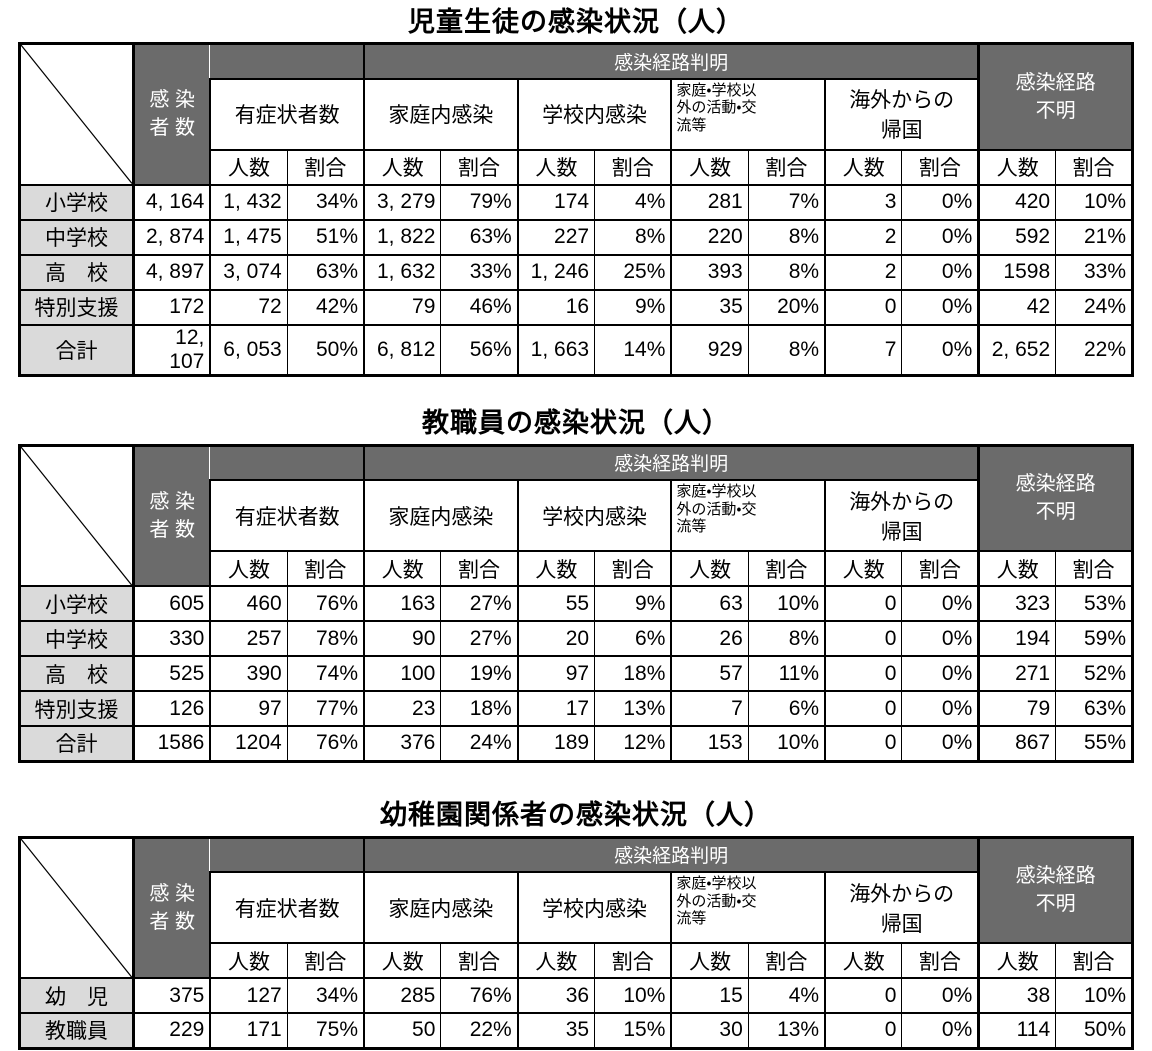  I want to click on header-spacer-cell, so click(287, 462).